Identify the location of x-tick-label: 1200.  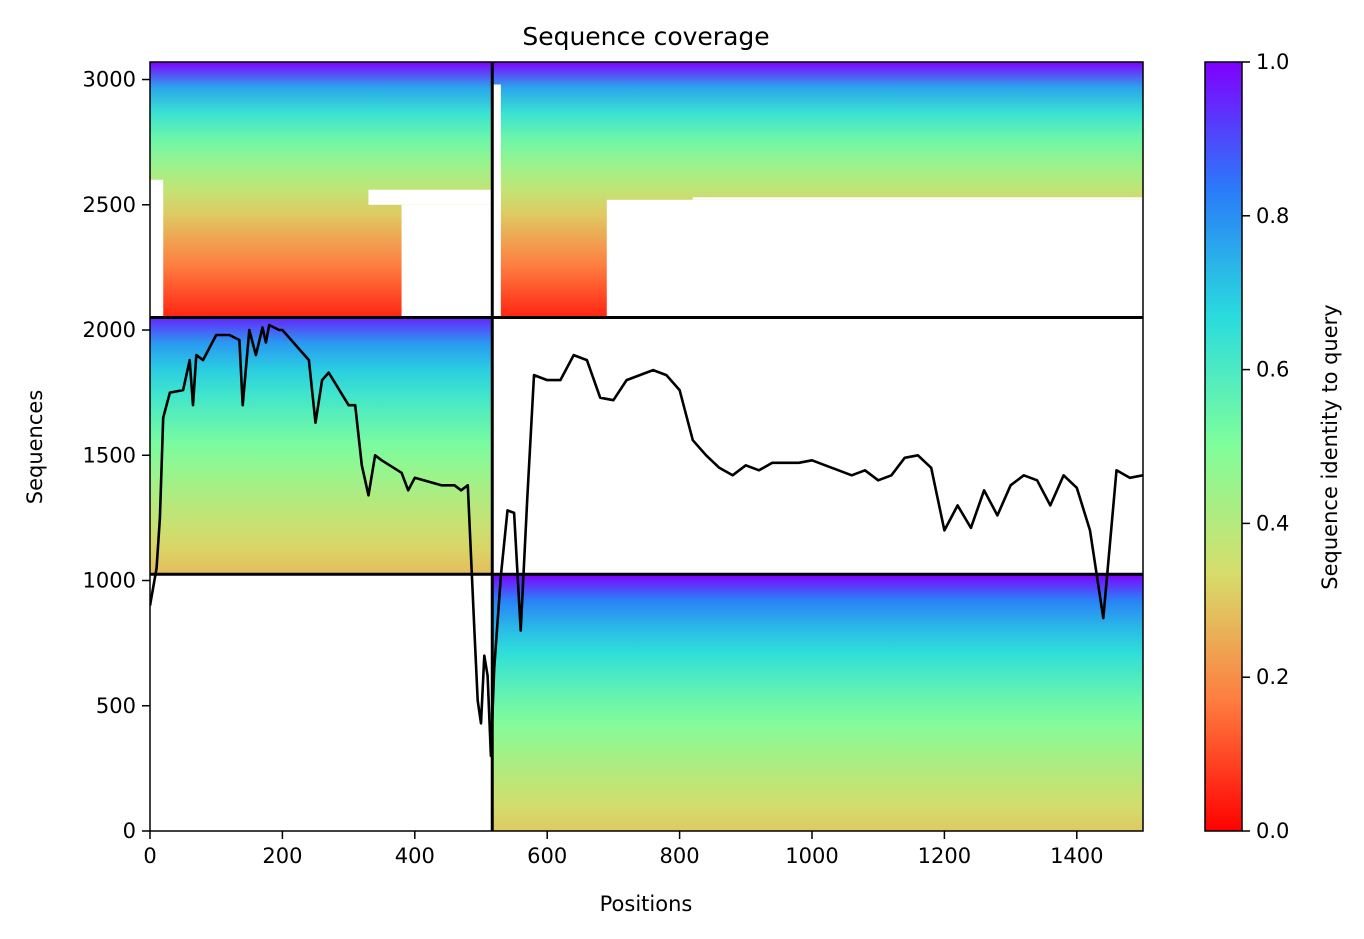
(944, 856).